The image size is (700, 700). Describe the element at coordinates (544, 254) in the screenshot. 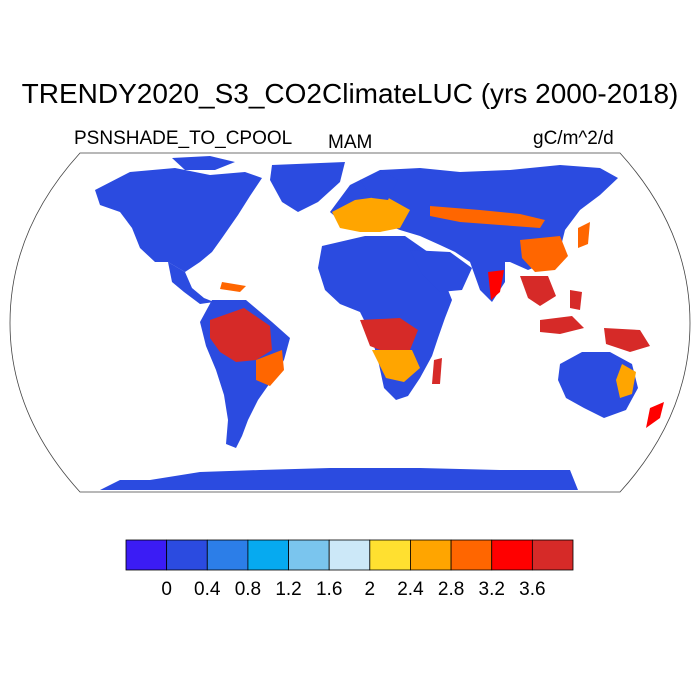

I see `land-east-asia` at that location.